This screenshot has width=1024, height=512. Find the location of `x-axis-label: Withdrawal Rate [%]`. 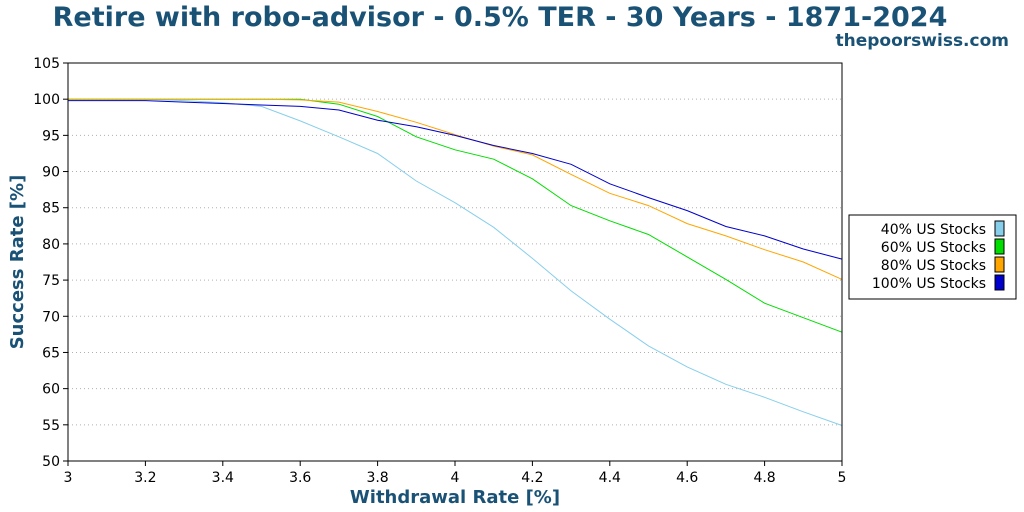

x-axis-label: Withdrawal Rate [%] is located at coordinates (455, 497).